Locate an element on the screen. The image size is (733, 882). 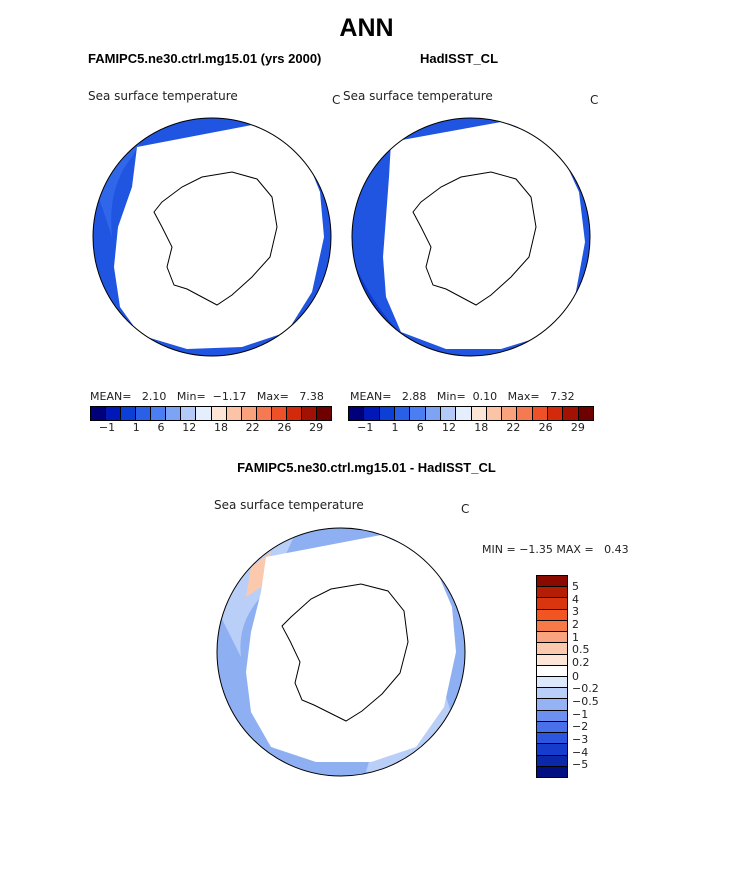
panel-1-map is located at coordinates (212, 237).